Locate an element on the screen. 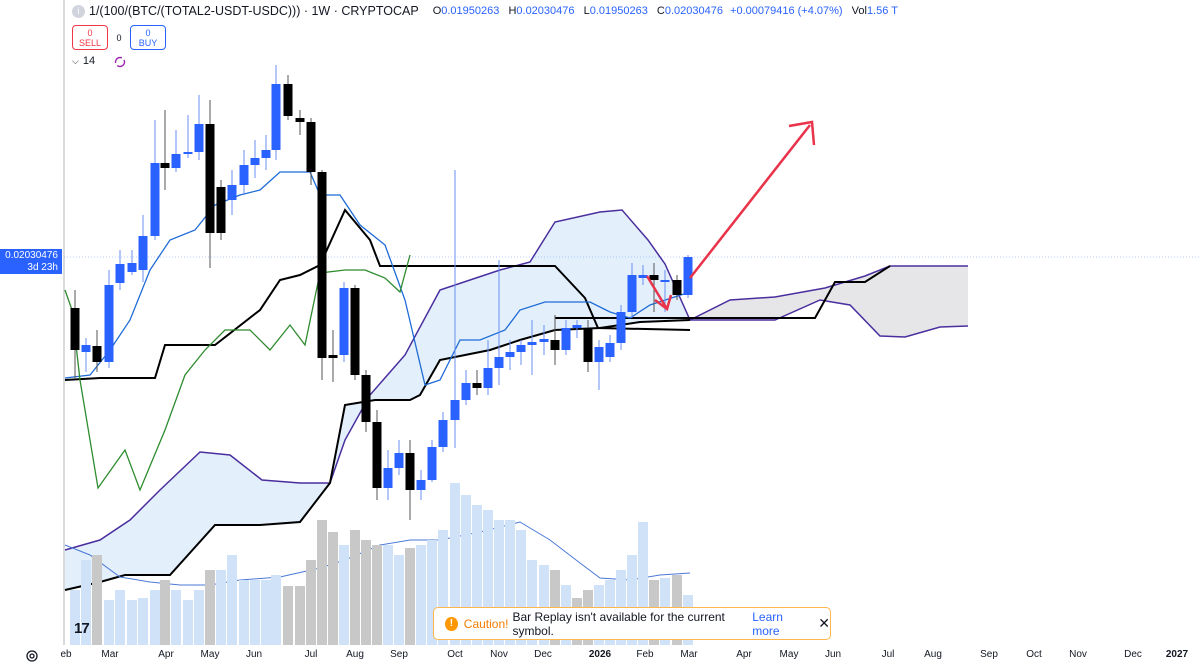 The height and width of the screenshot is (667, 1200). kijun-sen-price-line is located at coordinates (377, 294).